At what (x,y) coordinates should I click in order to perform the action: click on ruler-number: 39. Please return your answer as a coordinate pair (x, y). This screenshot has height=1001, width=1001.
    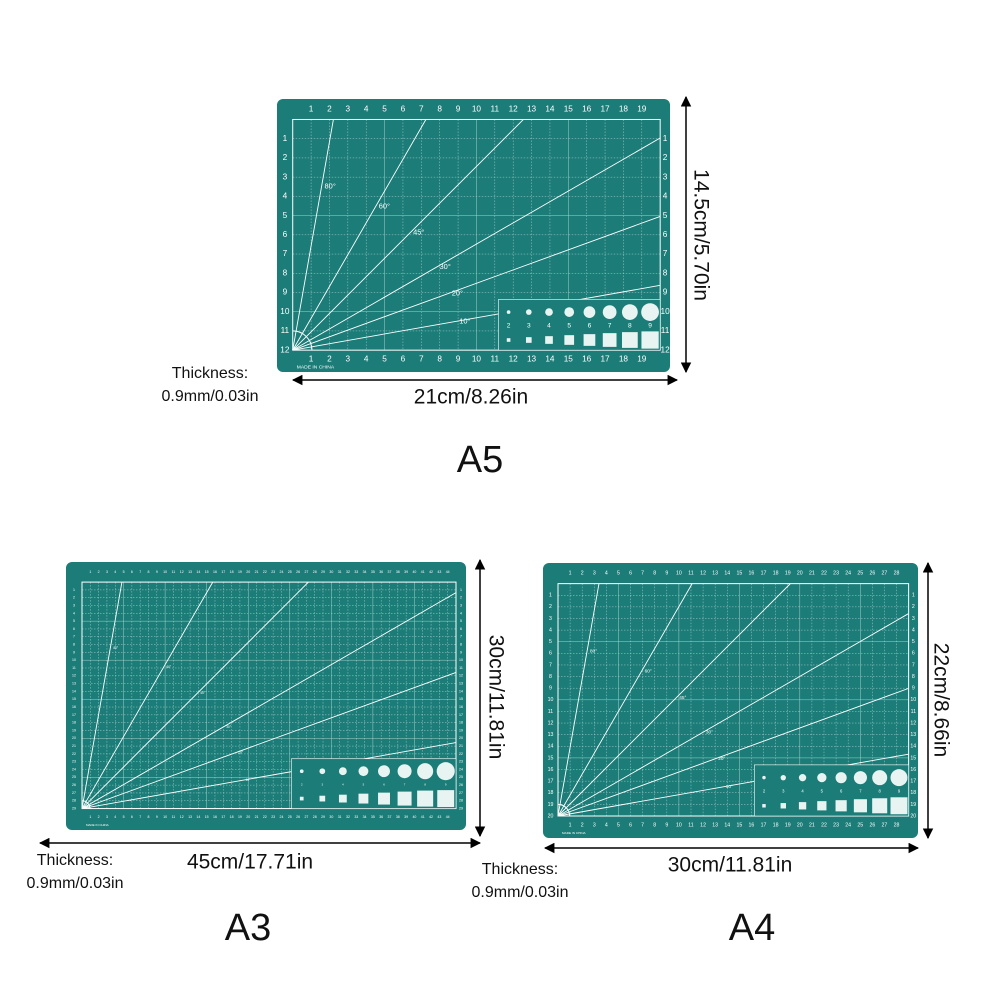
    Looking at the image, I should click on (406, 817).